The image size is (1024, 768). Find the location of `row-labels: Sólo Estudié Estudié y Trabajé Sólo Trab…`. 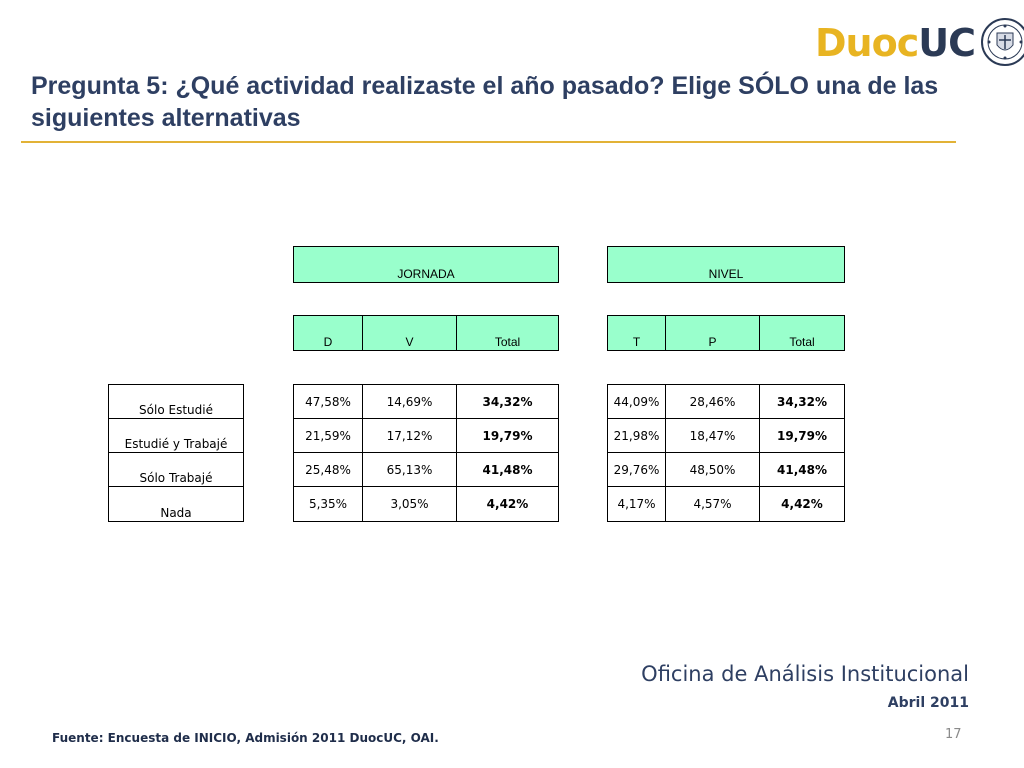

row-labels: Sólo Estudié Estudié y Trabajé Sólo Trab… is located at coordinates (176, 453).